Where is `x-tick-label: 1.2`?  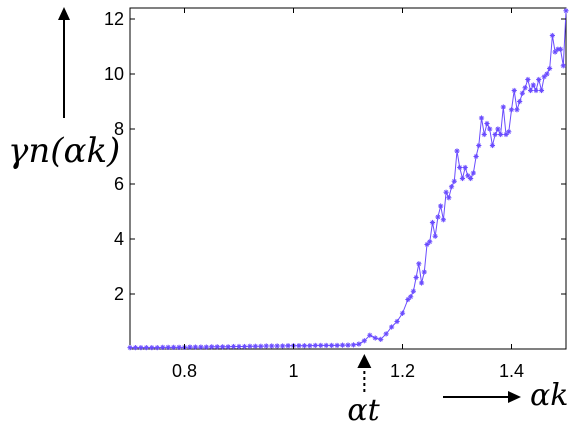 x-tick-label: 1.2 is located at coordinates (402, 371).